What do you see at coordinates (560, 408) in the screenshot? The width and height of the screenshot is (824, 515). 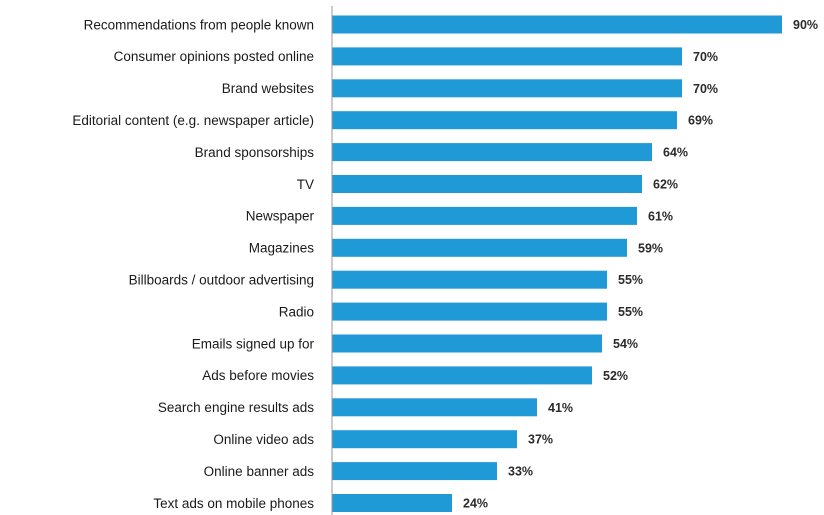 I see `value-label-12: 41%` at bounding box center [560, 408].